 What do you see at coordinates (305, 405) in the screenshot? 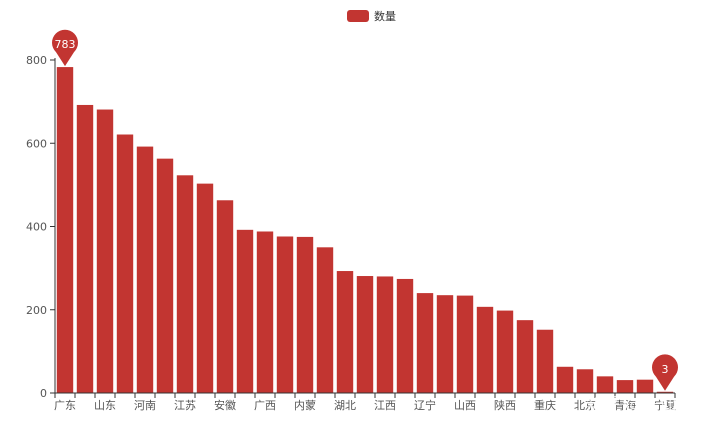
I see `x-tick-label: 内蒙` at bounding box center [305, 405].